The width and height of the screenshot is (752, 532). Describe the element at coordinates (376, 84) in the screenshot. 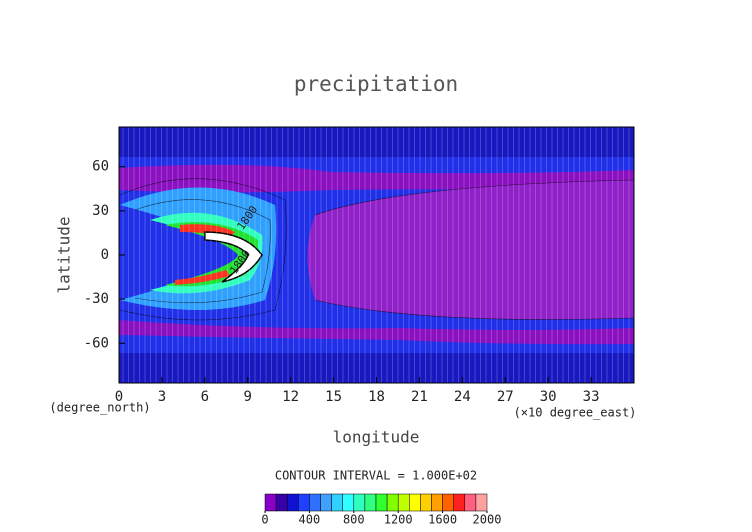

I see `chart-title: precipitation` at that location.